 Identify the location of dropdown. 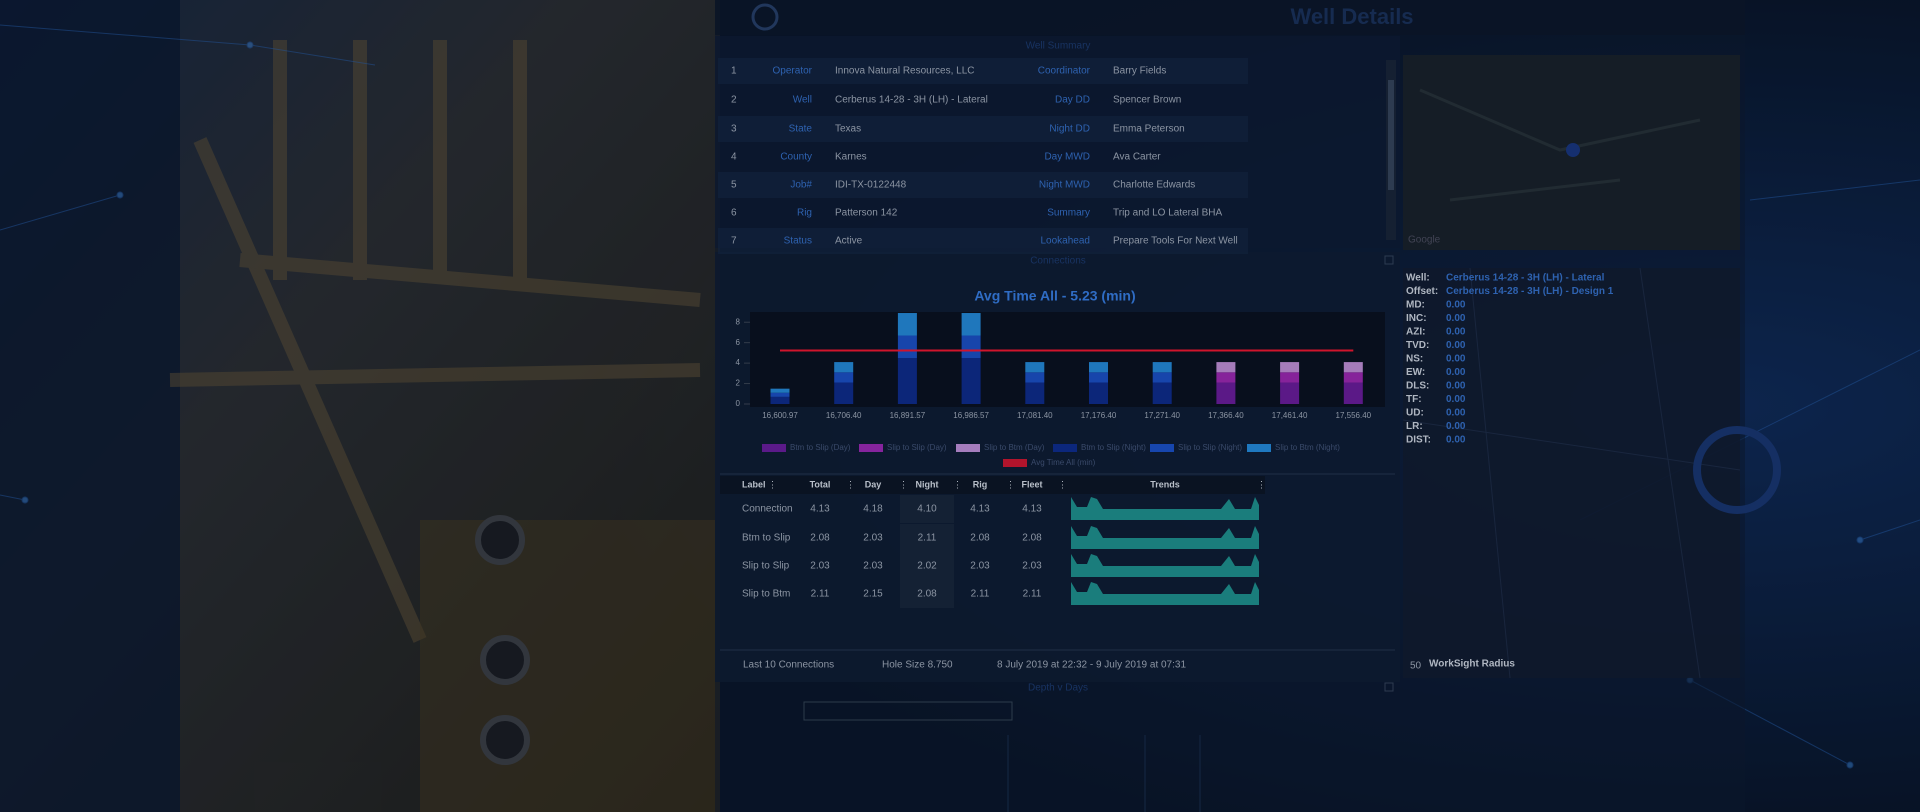
(908, 711).